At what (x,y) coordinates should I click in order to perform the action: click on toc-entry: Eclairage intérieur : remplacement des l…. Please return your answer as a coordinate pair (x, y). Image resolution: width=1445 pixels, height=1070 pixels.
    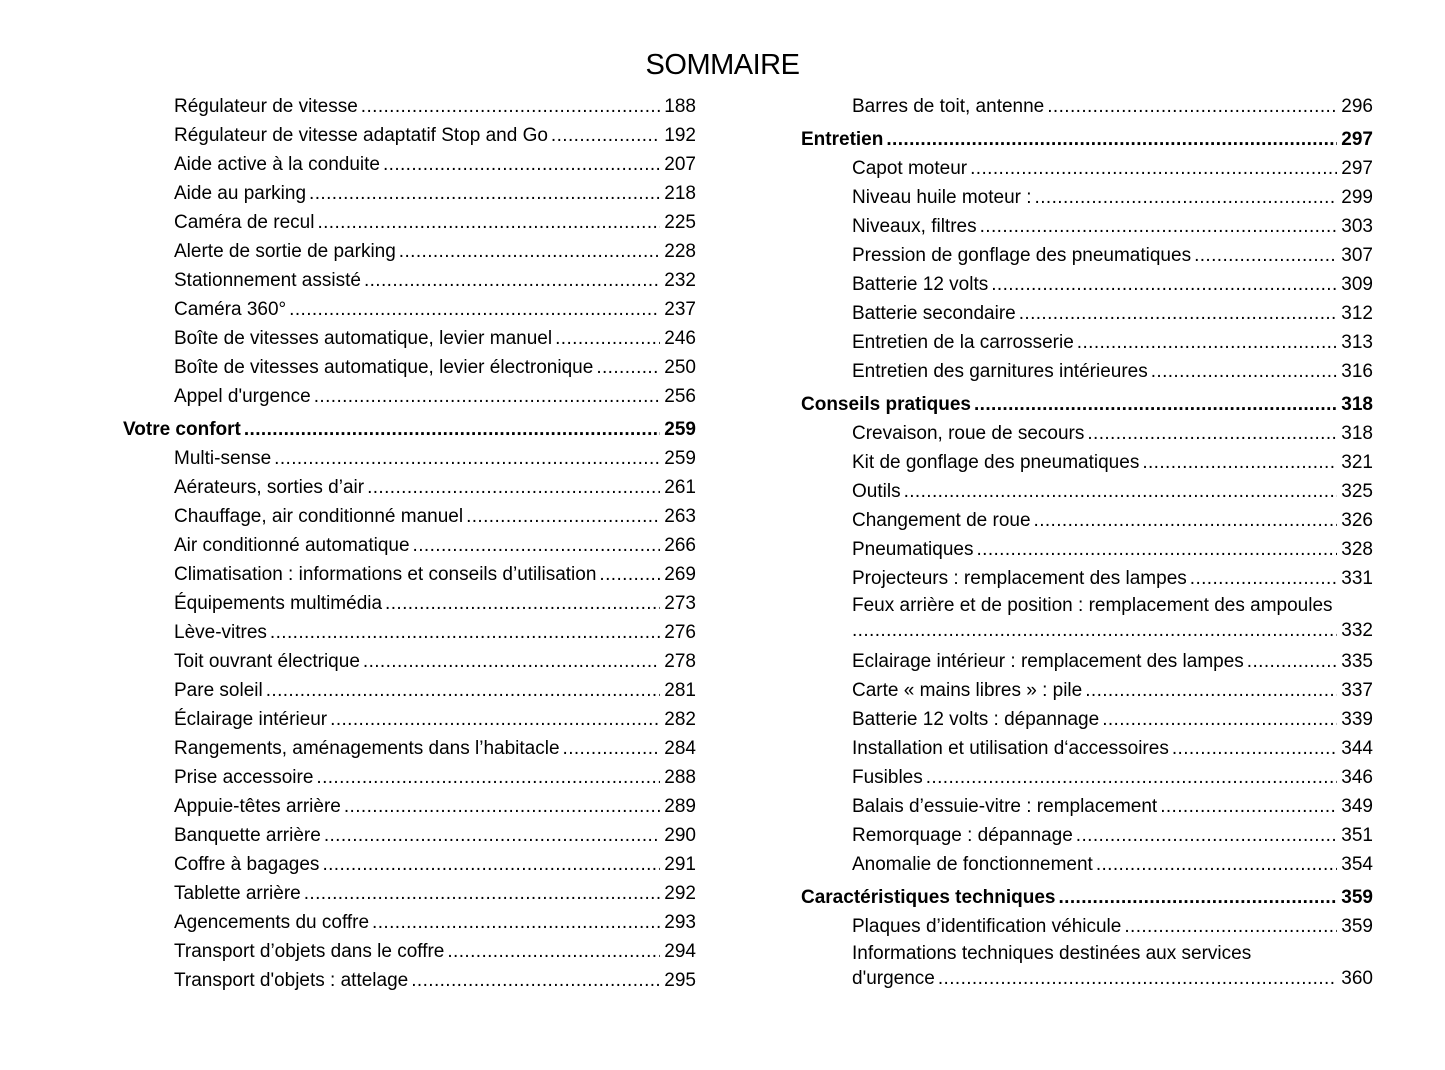
    Looking at the image, I should click on (1087, 661).